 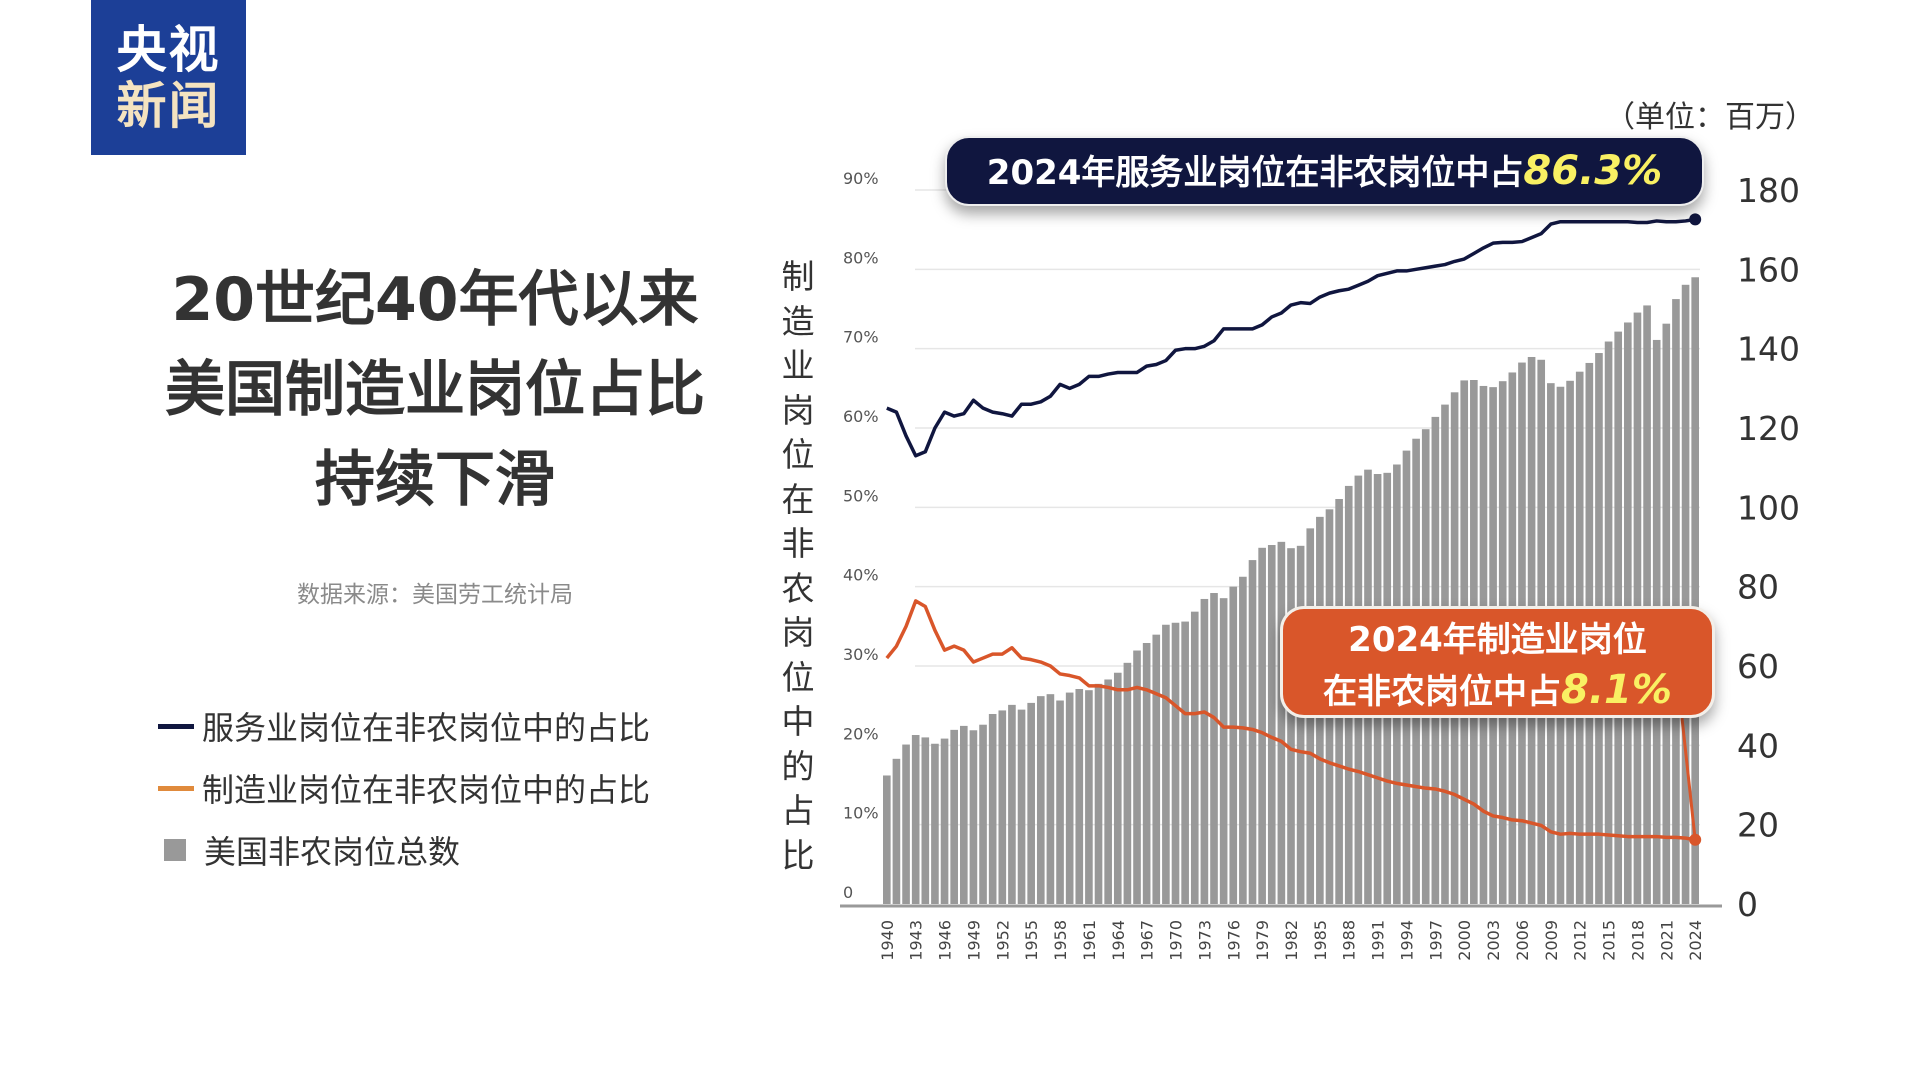 What do you see at coordinates (1069, 798) in the screenshot?
I see `bar-1959` at bounding box center [1069, 798].